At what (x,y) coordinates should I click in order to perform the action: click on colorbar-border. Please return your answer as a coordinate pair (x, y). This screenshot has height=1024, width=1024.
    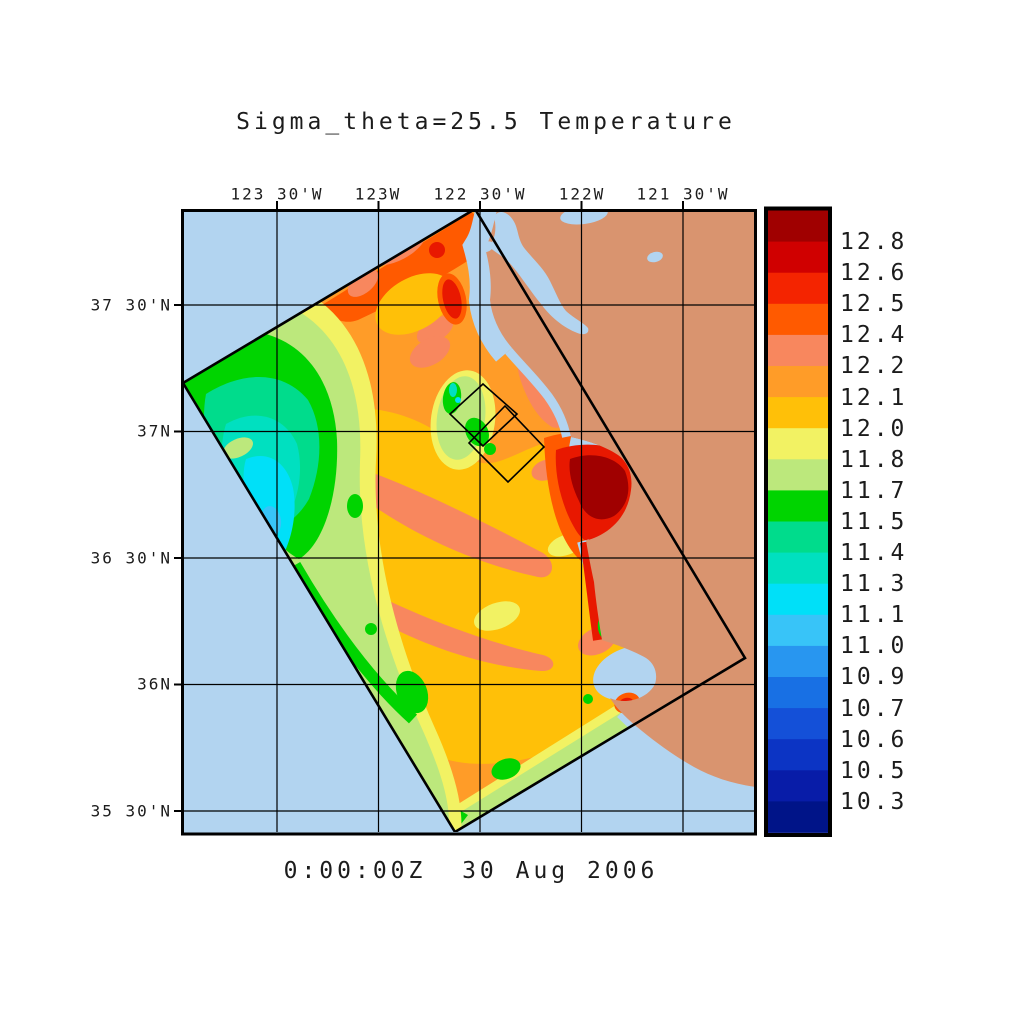
    Looking at the image, I should click on (798, 521).